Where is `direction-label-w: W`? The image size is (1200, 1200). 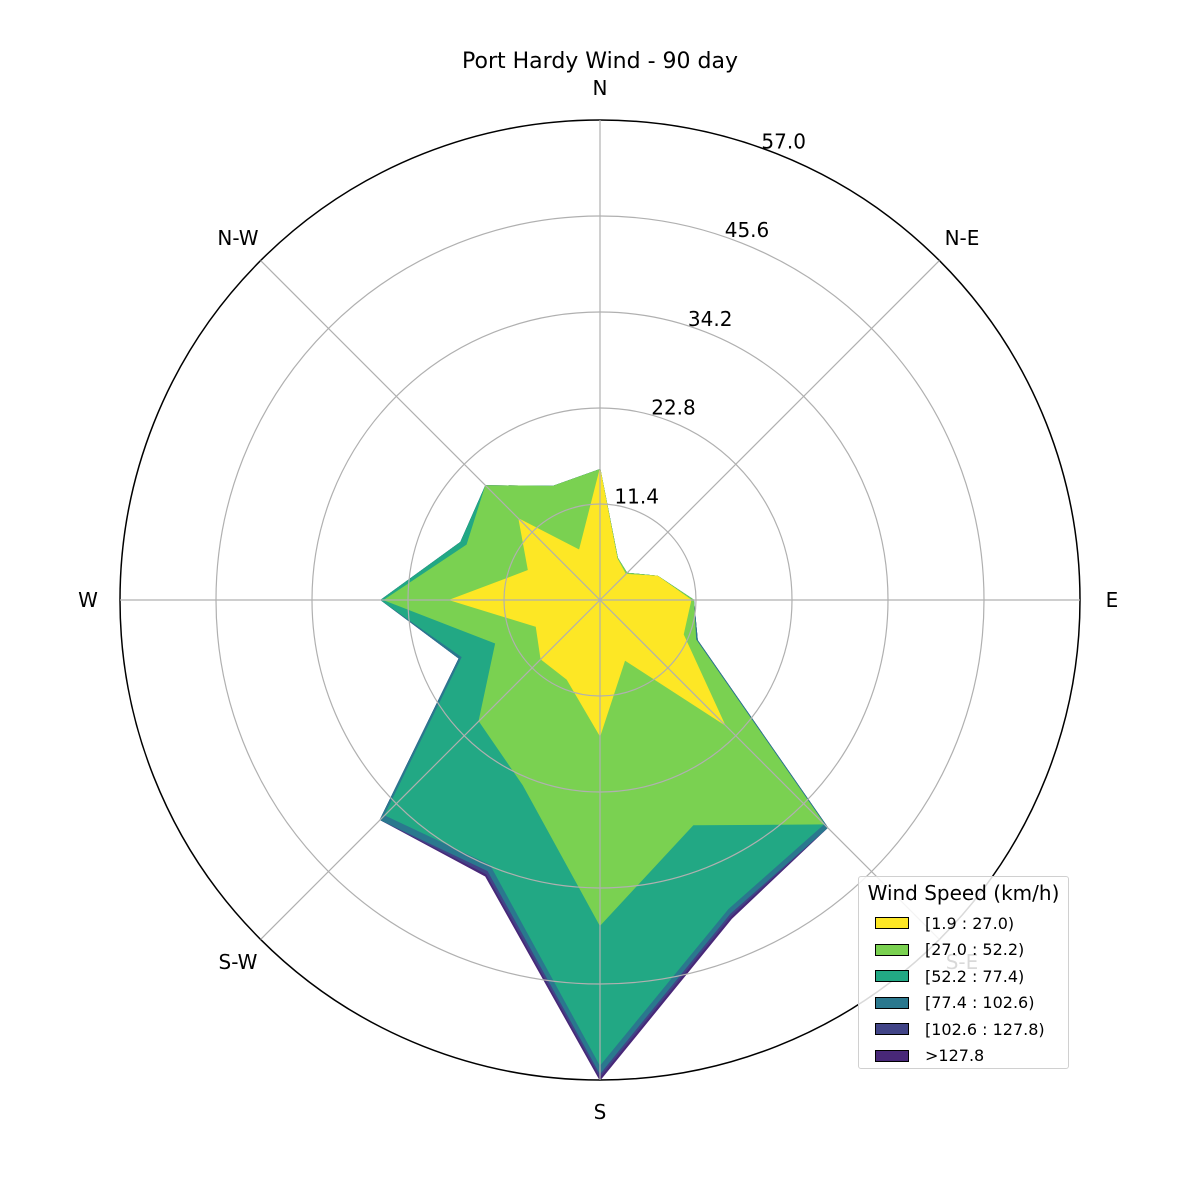
direction-label-w: W is located at coordinates (88, 600).